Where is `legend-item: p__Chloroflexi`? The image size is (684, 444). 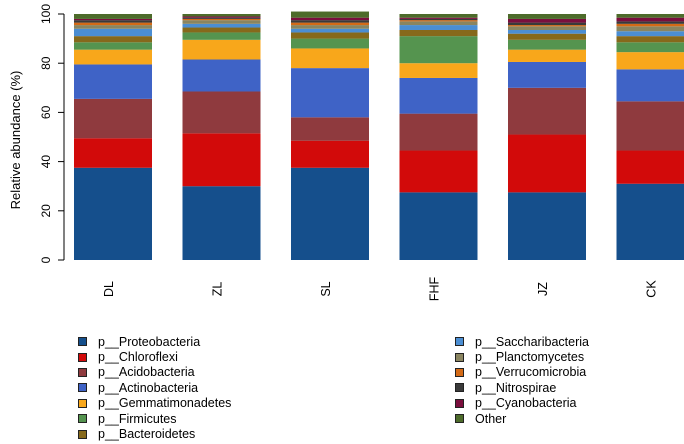 legend-item: p__Chloroflexi is located at coordinates (154, 356).